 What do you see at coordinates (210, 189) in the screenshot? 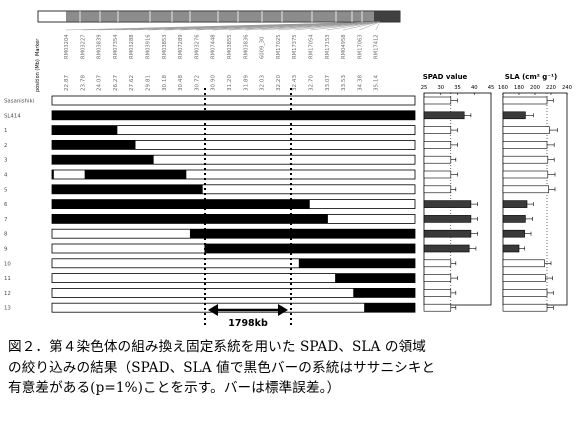
I see `genotype-row: 5` at bounding box center [210, 189].